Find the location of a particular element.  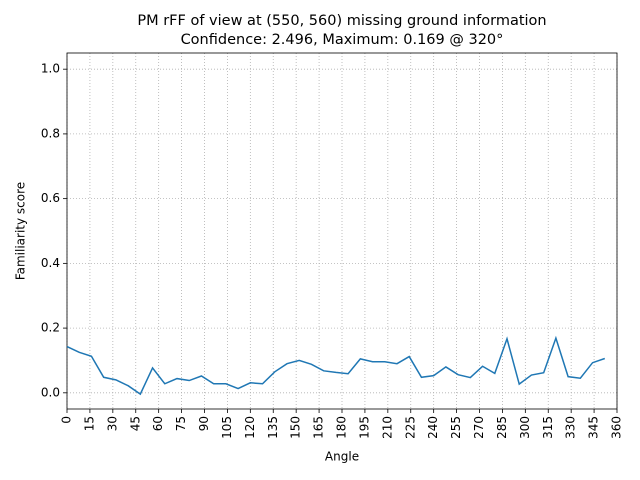

x-tick-label: 345 is located at coordinates (594, 427).